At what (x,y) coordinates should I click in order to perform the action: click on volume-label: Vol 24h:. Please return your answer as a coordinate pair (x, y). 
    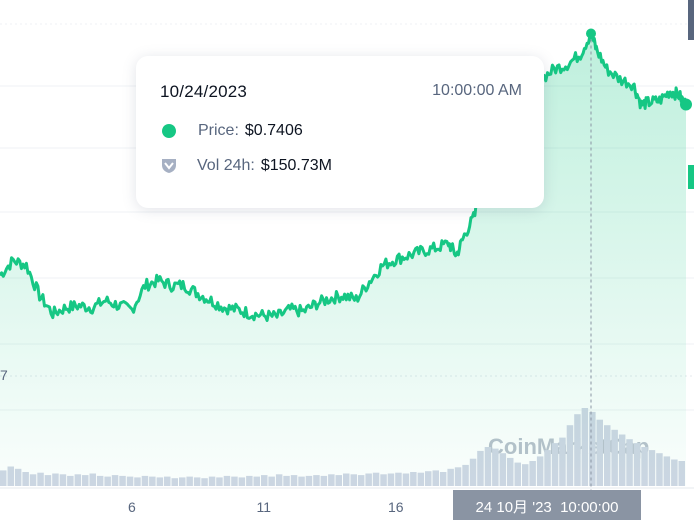
    Looking at the image, I should click on (226, 166).